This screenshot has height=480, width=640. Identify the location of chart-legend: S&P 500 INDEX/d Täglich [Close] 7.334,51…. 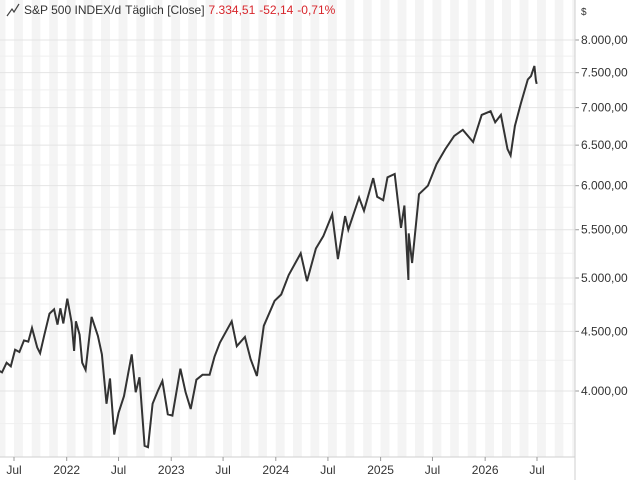
(170, 10).